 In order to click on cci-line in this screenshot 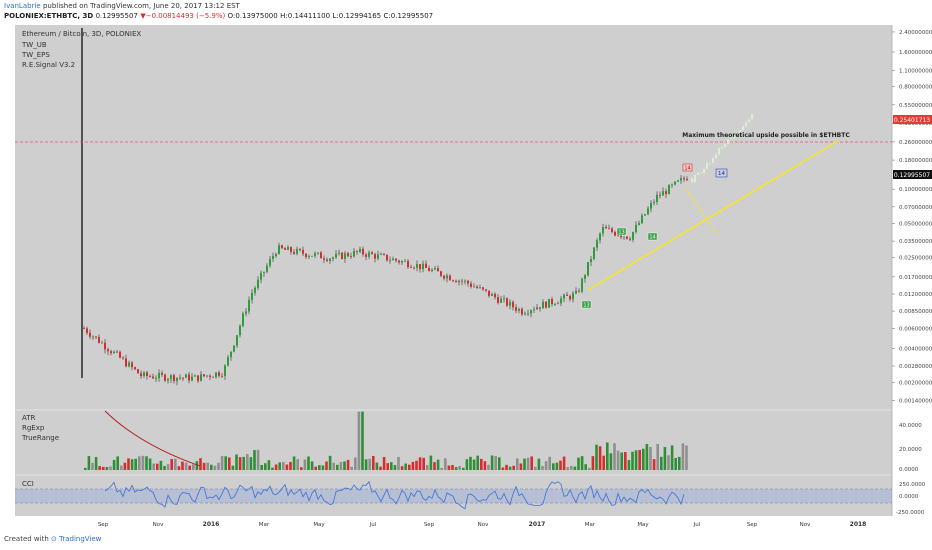, I will do `click(394, 495)`.